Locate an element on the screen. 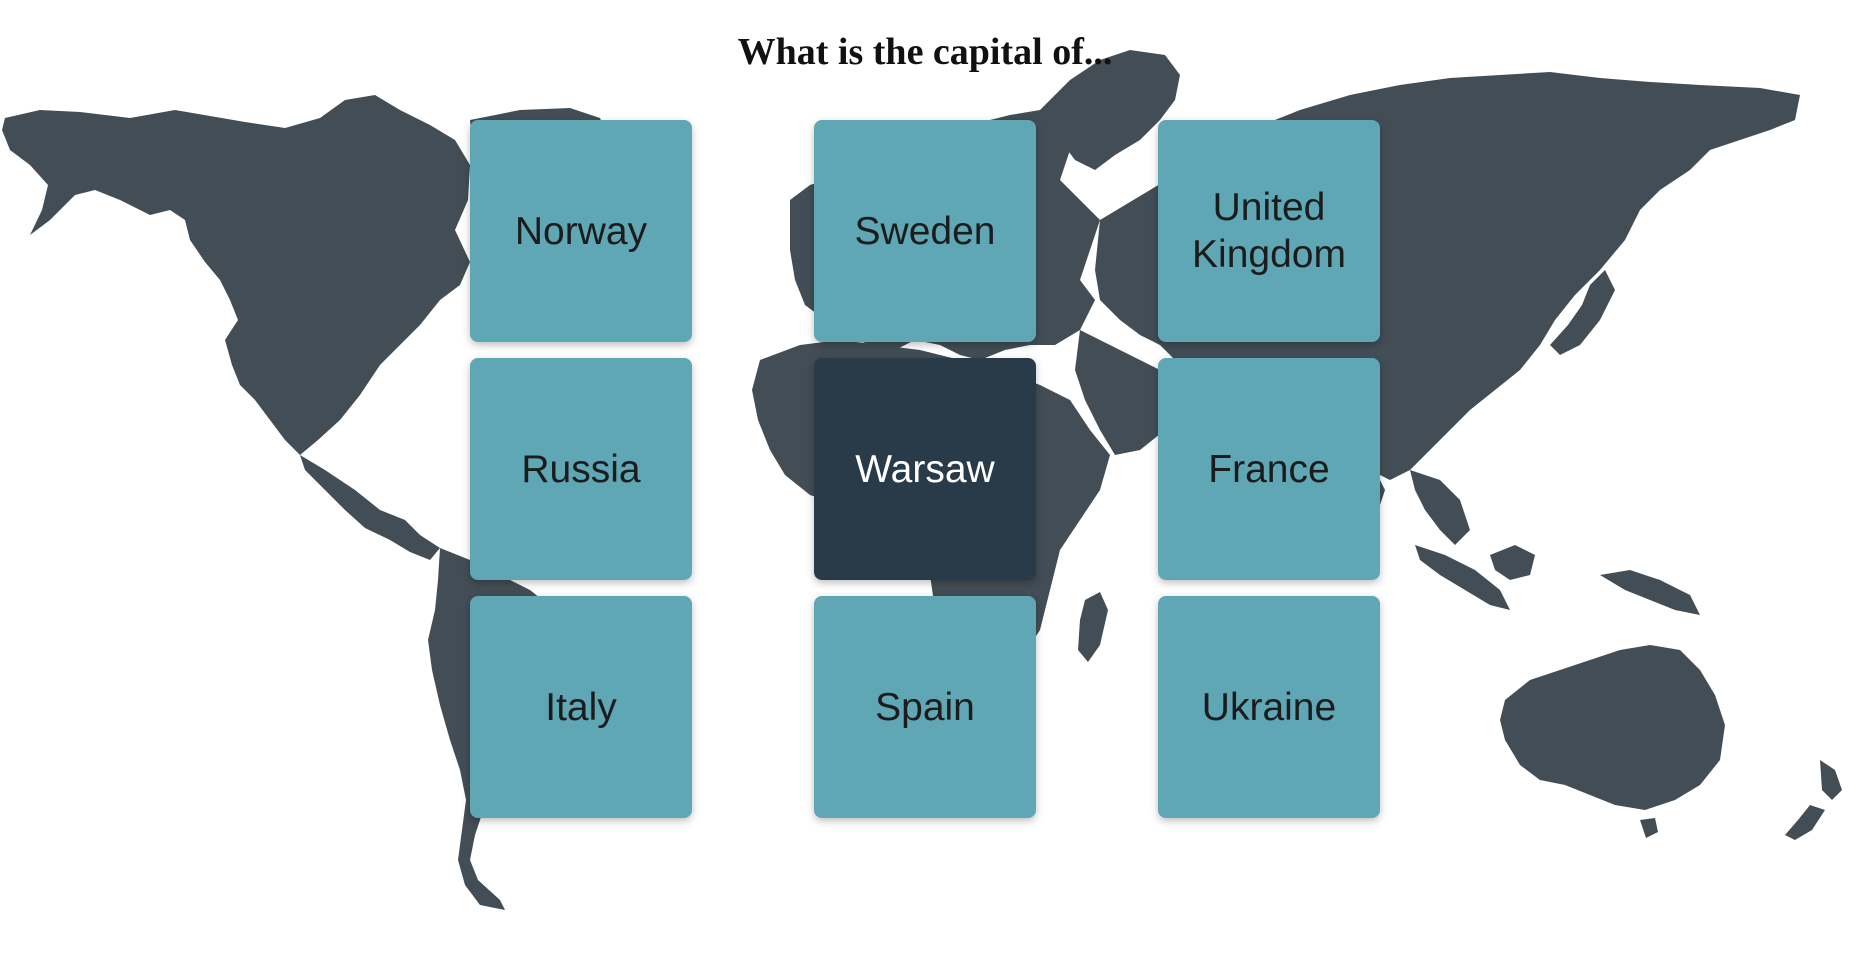 The image size is (1850, 975). map-middle-east is located at coordinates (1127, 392).